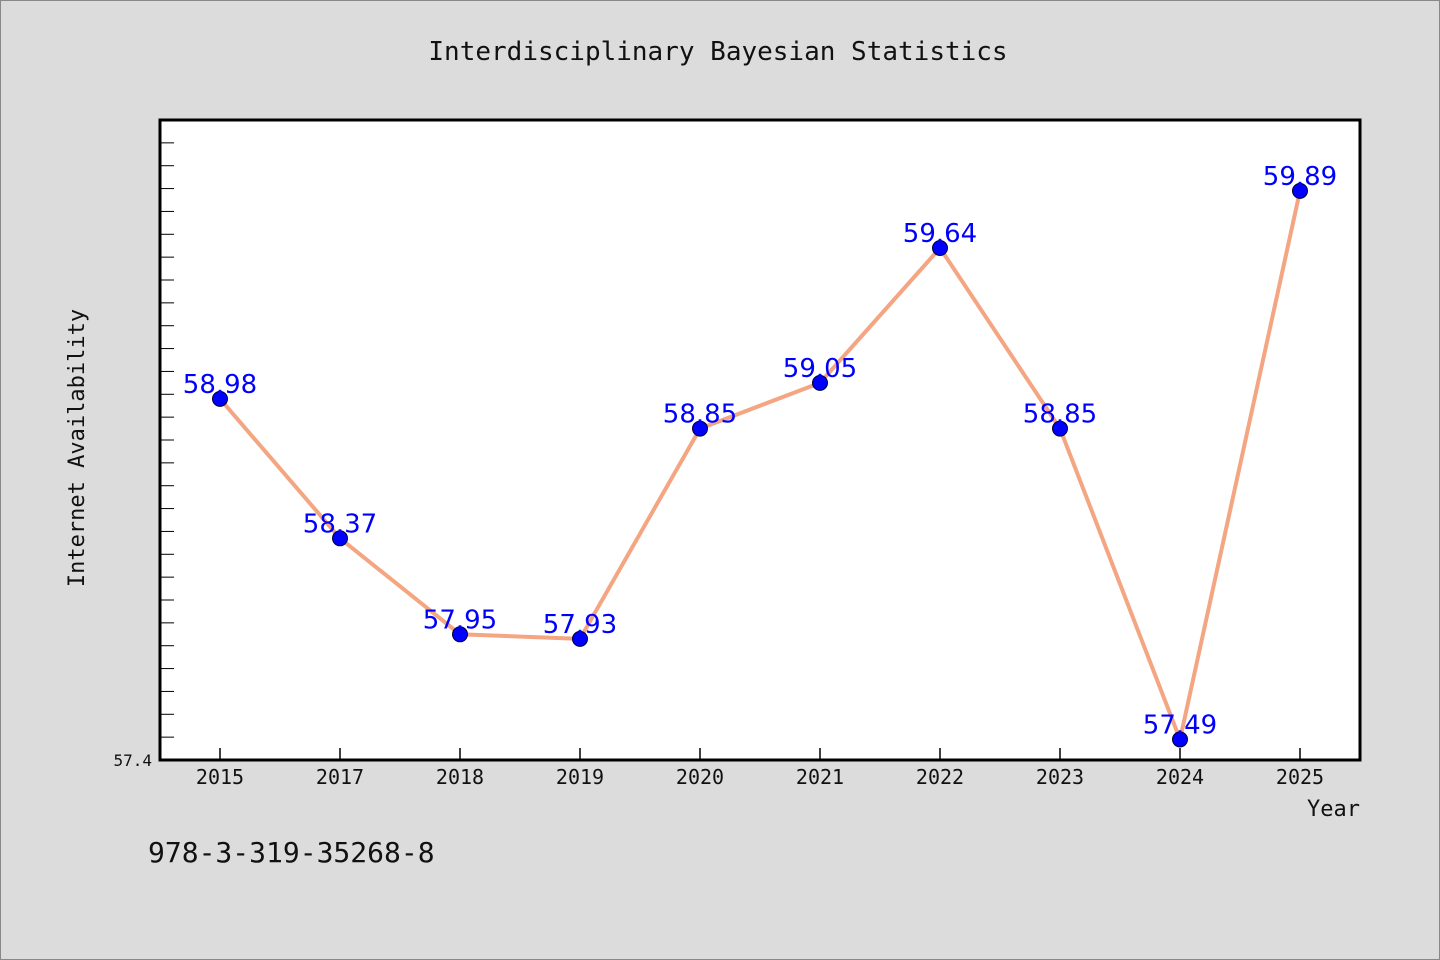 The height and width of the screenshot is (960, 1440). Describe the element at coordinates (940, 777) in the screenshot. I see `x-tick-label: 2022` at that location.